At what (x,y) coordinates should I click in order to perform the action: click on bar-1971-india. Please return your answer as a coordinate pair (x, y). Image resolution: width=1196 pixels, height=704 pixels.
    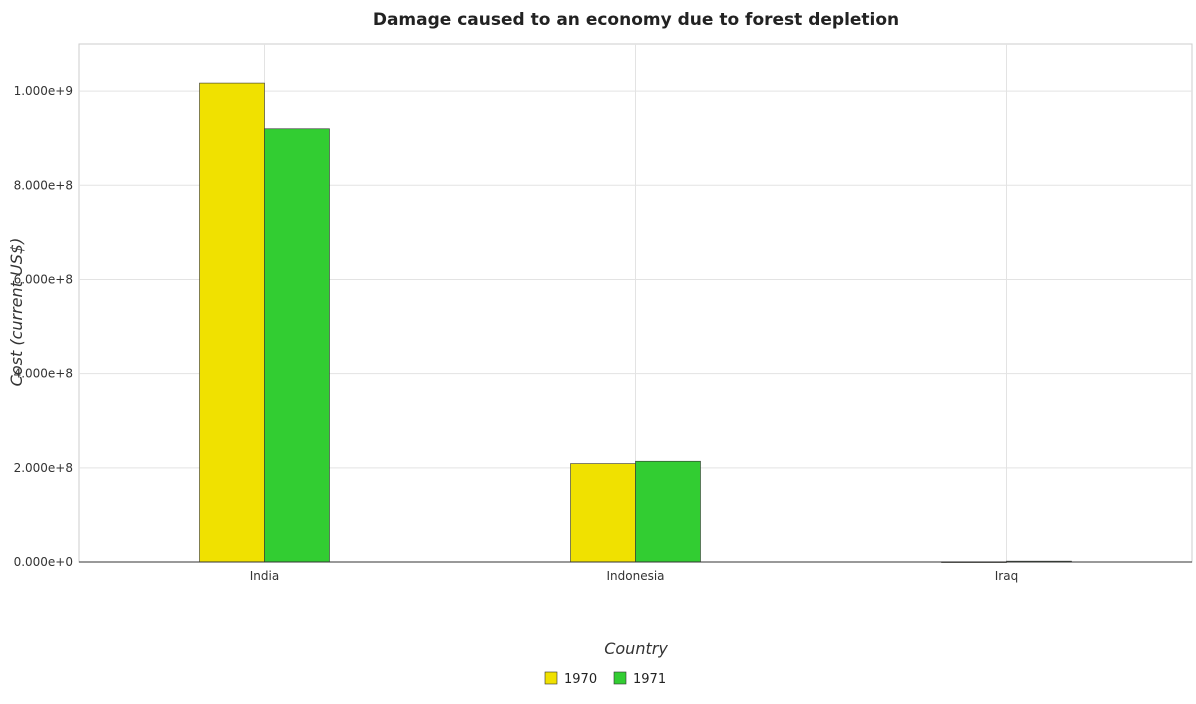
    Looking at the image, I should click on (297, 345).